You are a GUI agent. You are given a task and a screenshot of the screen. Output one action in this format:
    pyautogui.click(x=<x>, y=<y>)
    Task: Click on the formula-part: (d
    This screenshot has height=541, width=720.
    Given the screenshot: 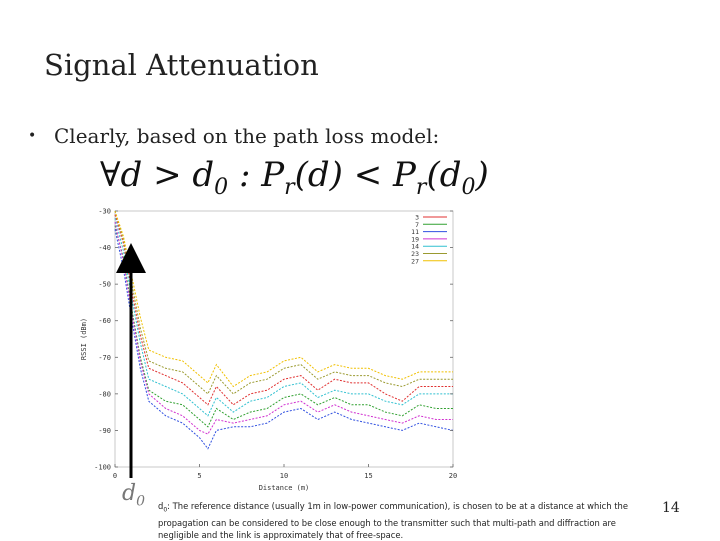 What is the action you would take?
    pyautogui.click(x=444, y=175)
    